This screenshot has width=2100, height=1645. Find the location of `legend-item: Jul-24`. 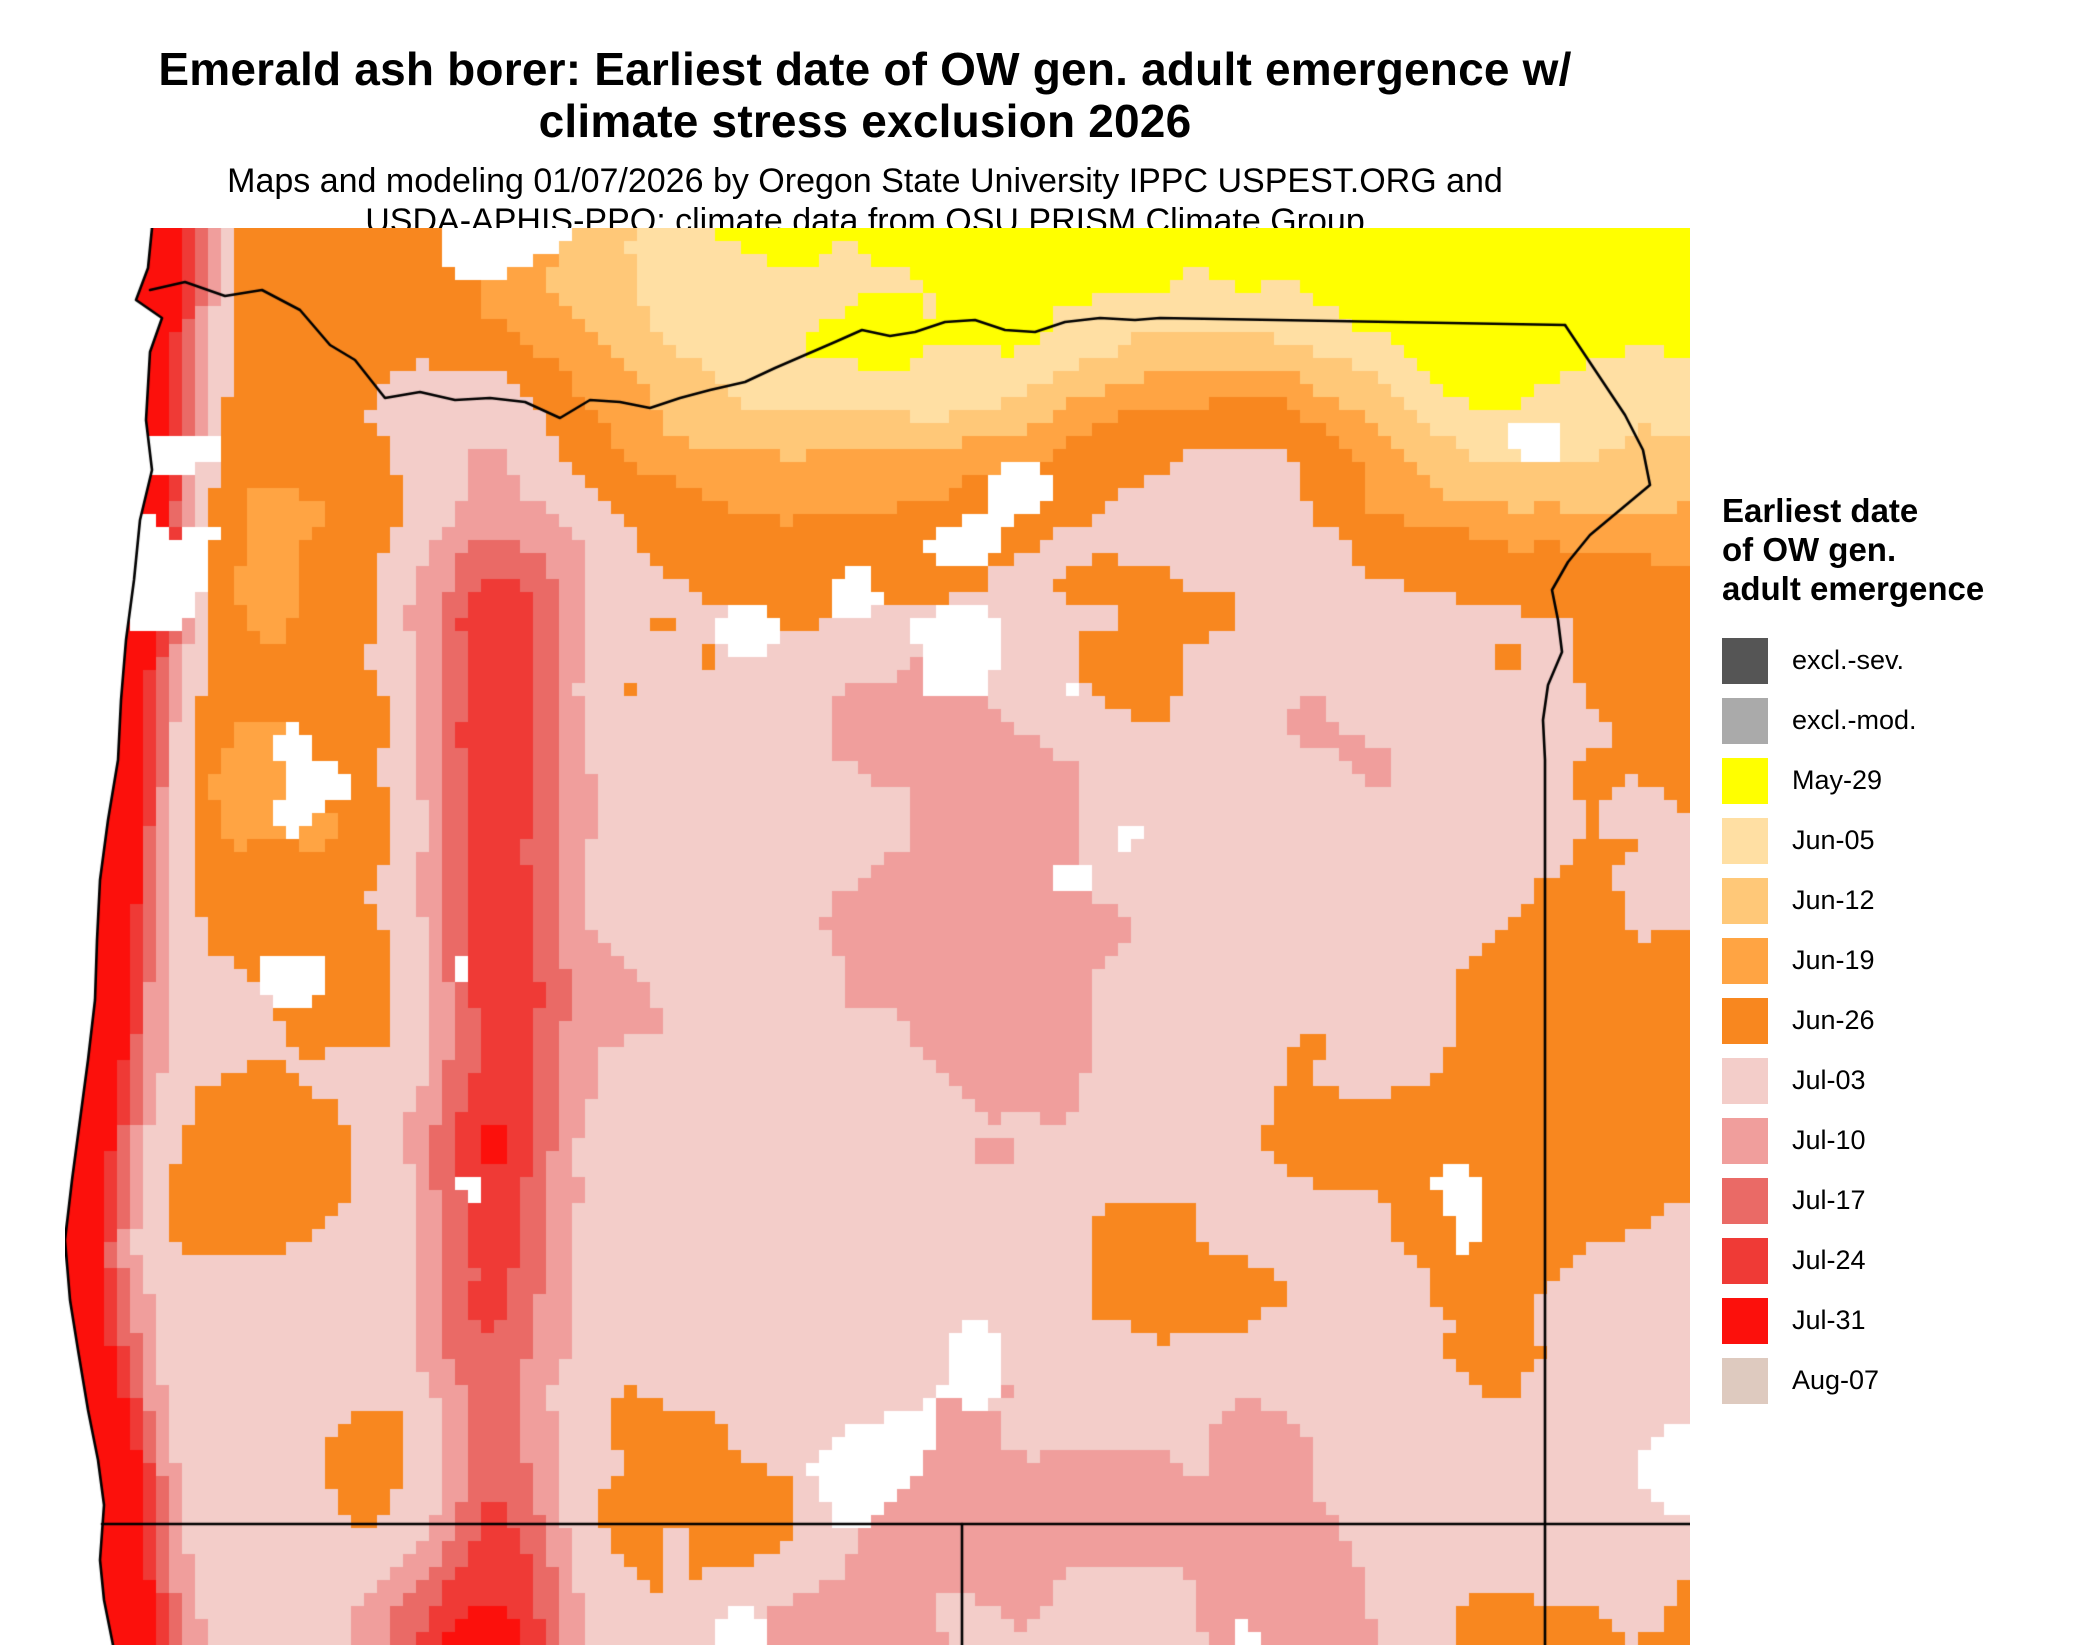

legend-item: Jul-24 is located at coordinates (1907, 1261).